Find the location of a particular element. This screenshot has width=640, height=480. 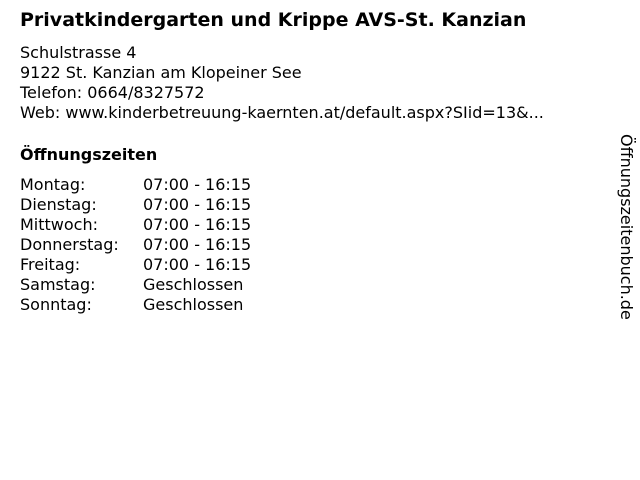

hours-row: Dienstag: 07:00 - 16:15 is located at coordinates (135, 205).